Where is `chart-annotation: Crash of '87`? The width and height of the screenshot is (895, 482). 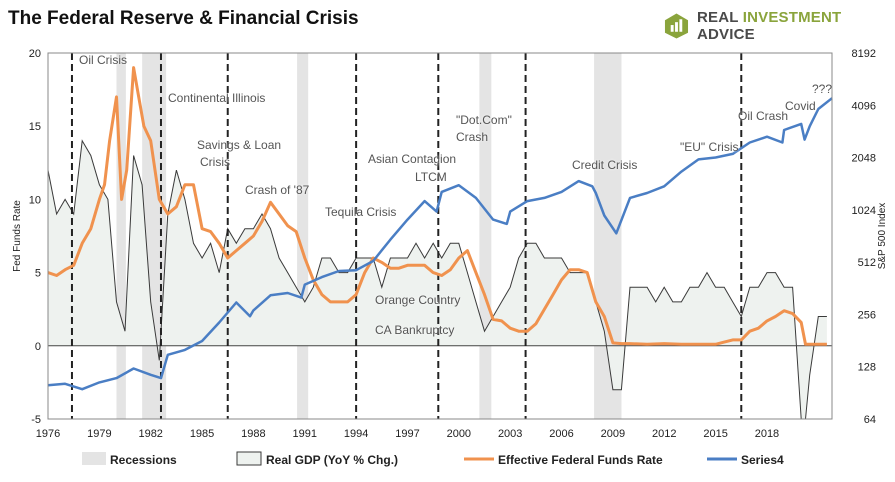 chart-annotation: Crash of '87 is located at coordinates (277, 190).